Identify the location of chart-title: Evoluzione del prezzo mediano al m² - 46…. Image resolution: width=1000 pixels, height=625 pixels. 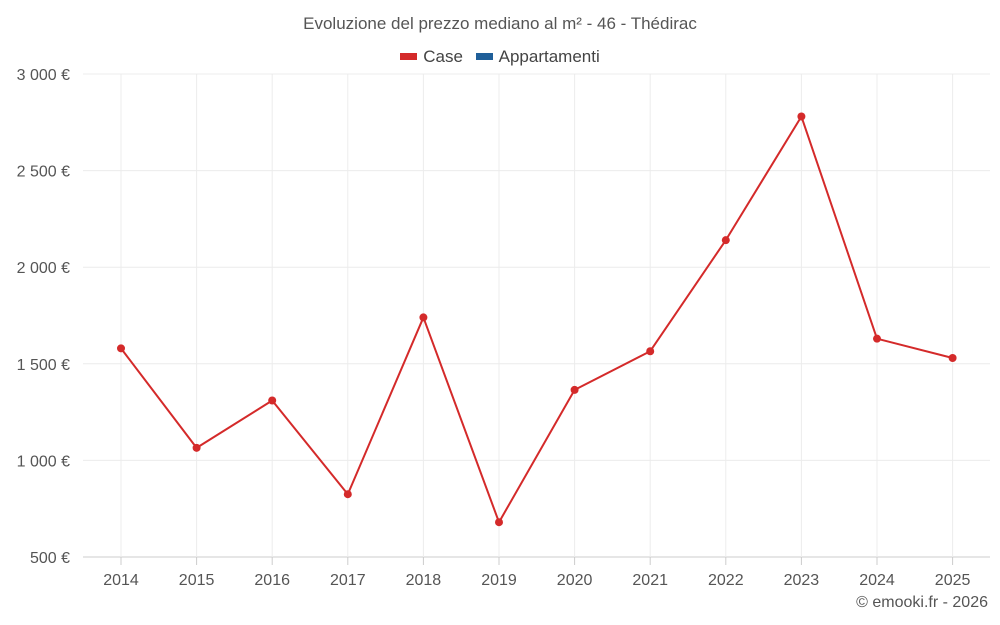
(500, 23).